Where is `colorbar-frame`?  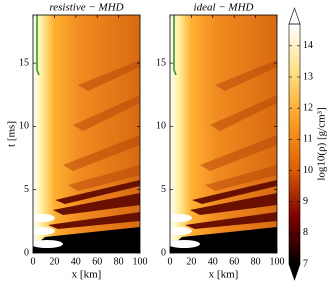
colorbar-frame is located at coordinates (294, 144).